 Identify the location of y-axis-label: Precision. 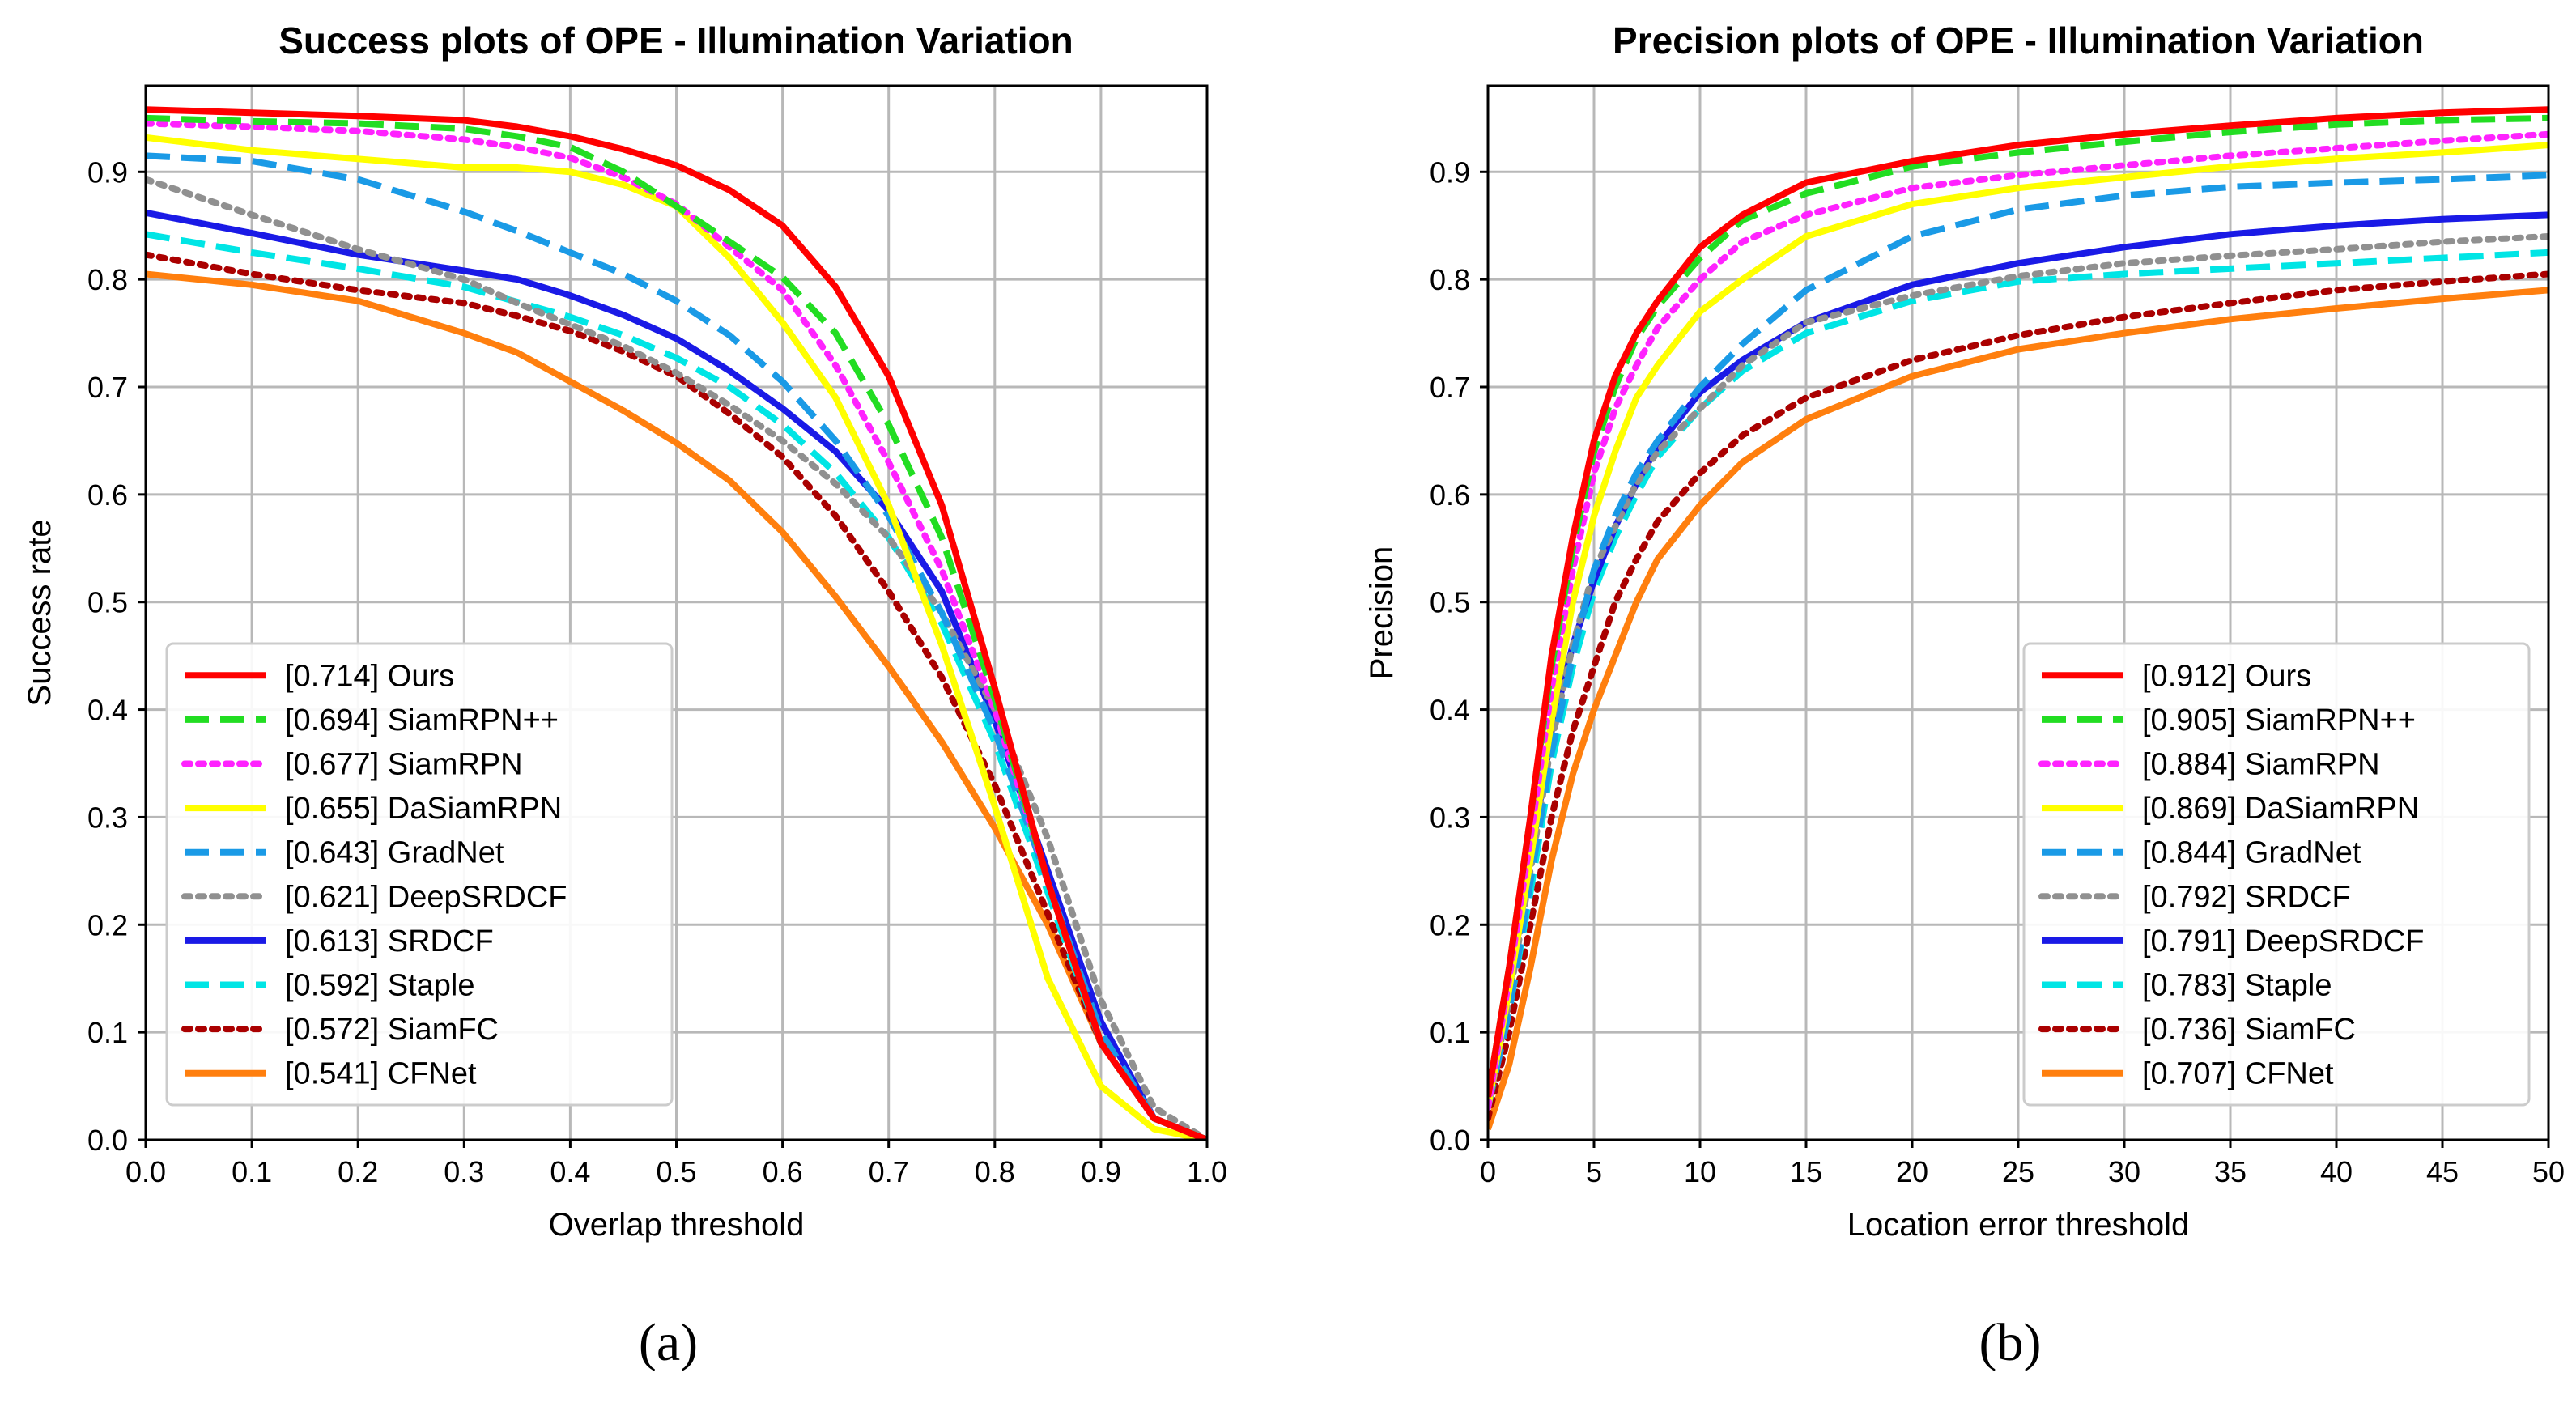
(1382, 613).